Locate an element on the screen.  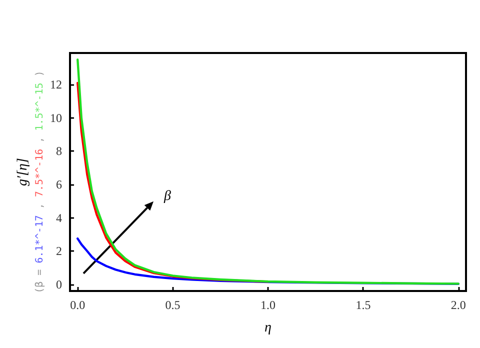
x-axis-title: η is located at coordinates (268, 328).